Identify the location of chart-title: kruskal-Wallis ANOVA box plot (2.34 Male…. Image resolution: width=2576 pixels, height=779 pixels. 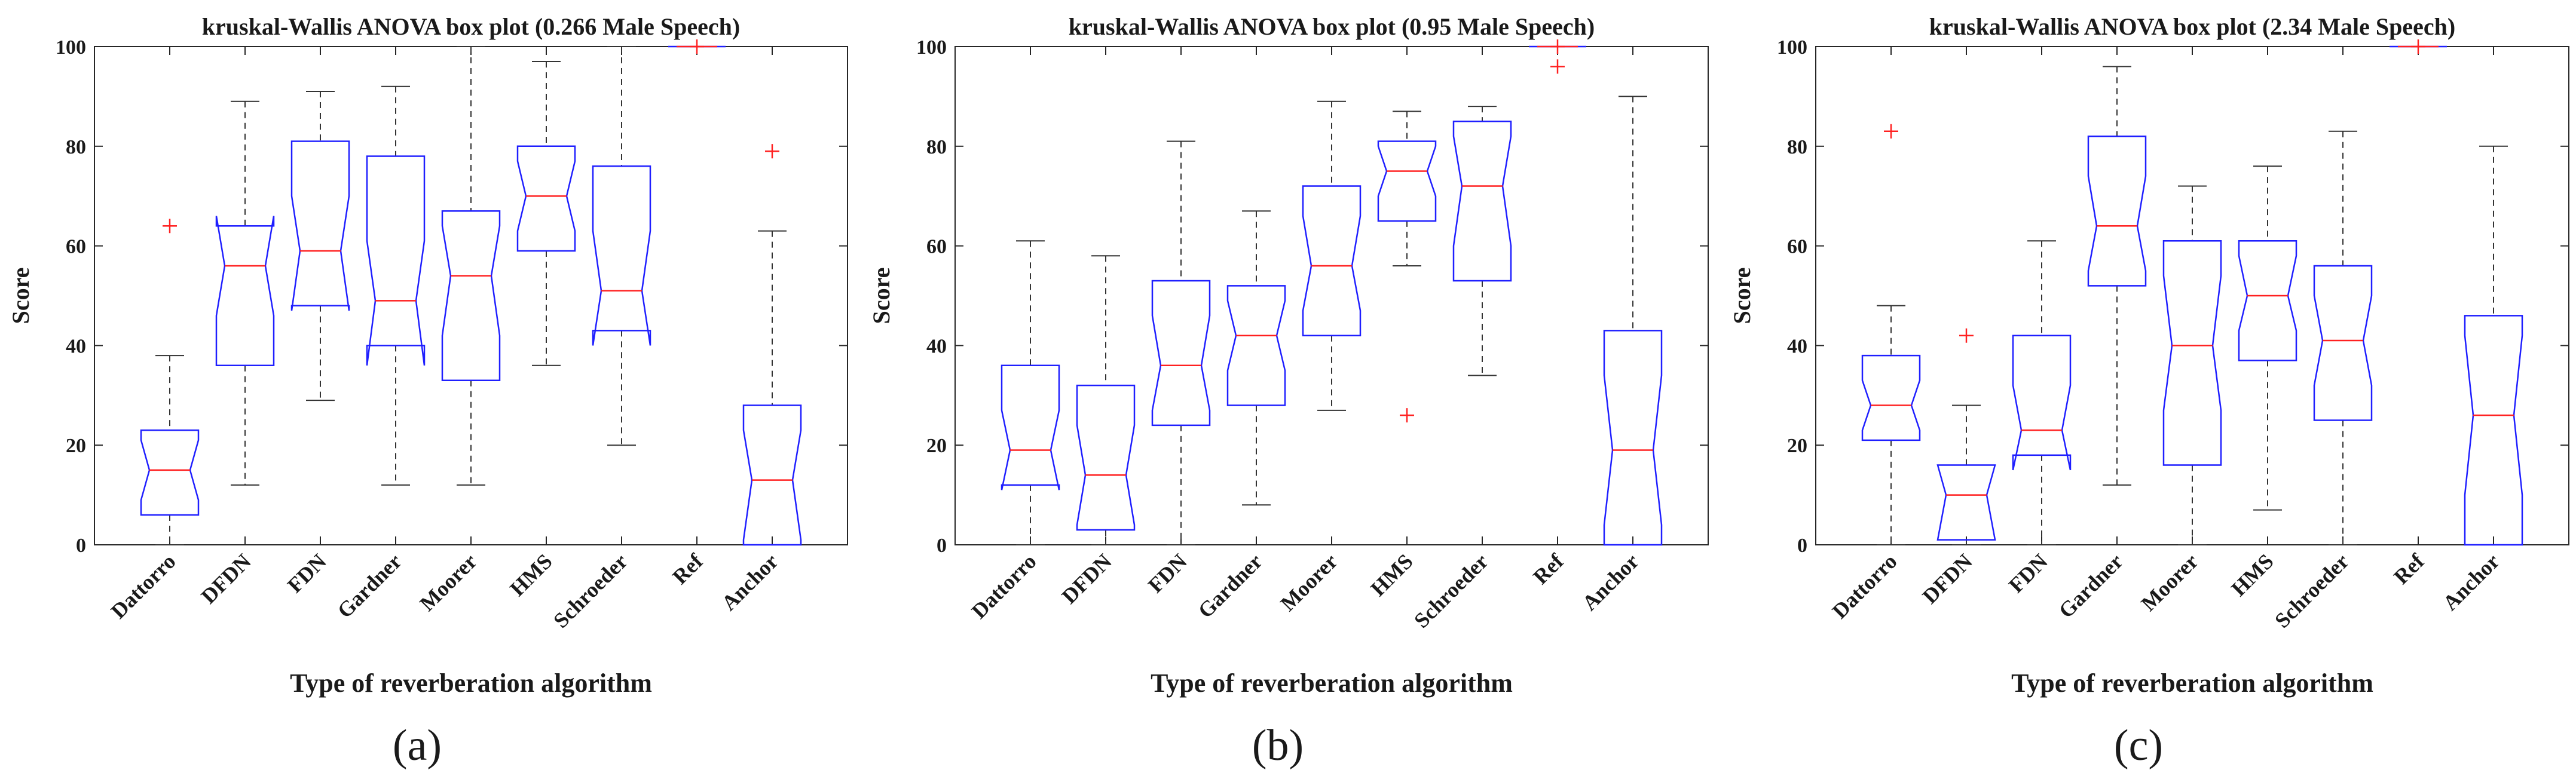
(2192, 26).